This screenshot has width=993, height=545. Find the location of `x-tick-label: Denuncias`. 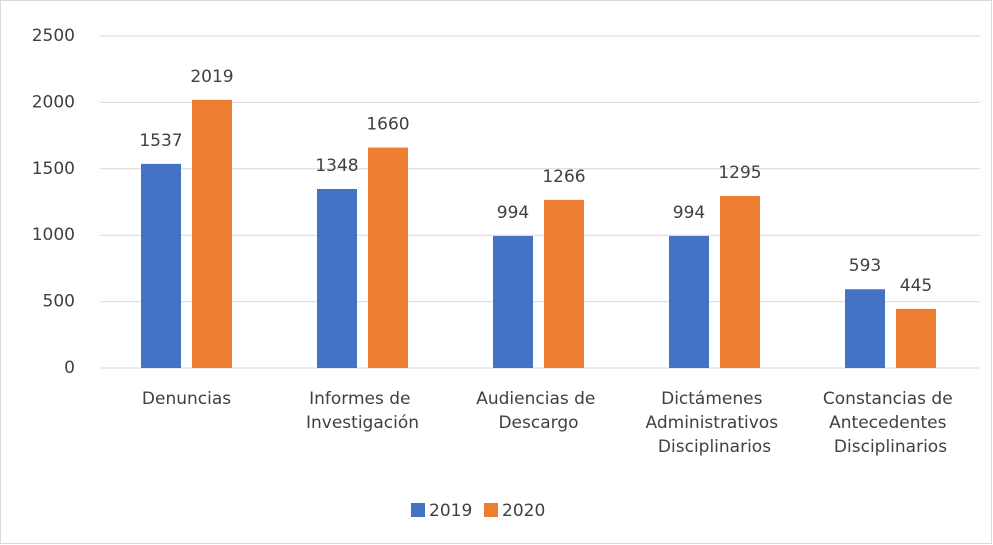

x-tick-label: Denuncias is located at coordinates (186, 399).